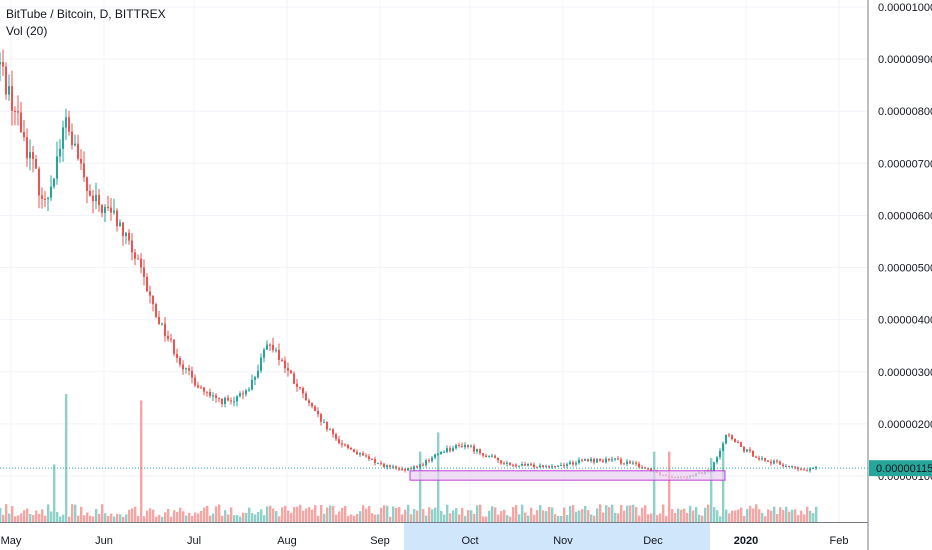  Describe the element at coordinates (27, 31) in the screenshot. I see `volume-indicator-label: Vol (20)` at that location.